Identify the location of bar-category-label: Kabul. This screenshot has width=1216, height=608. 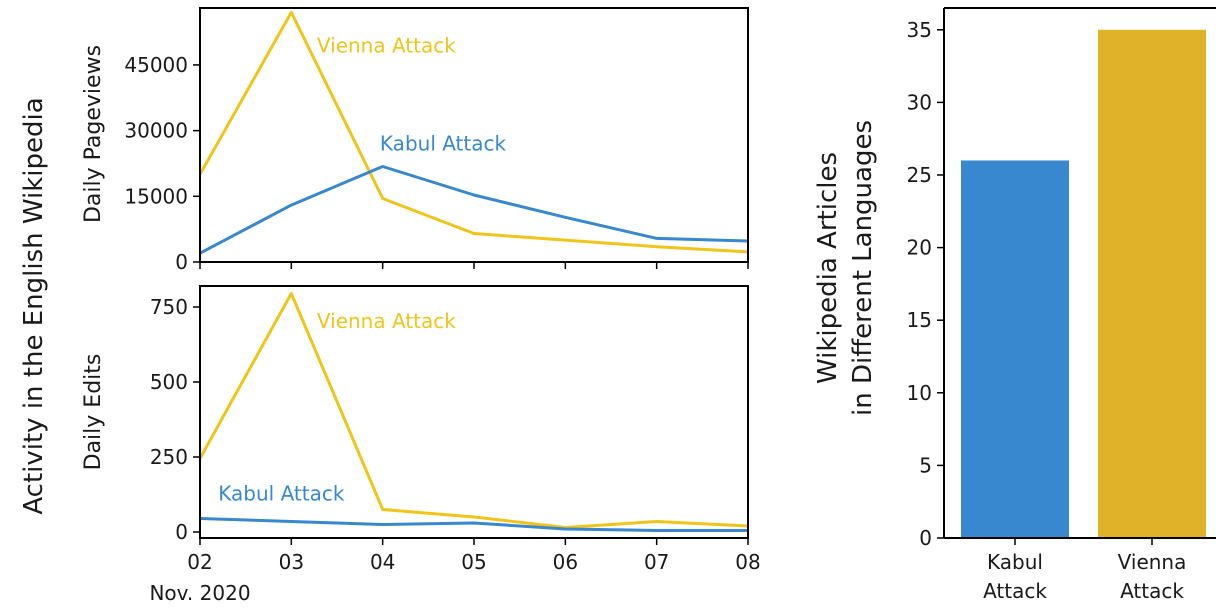
(1015, 562).